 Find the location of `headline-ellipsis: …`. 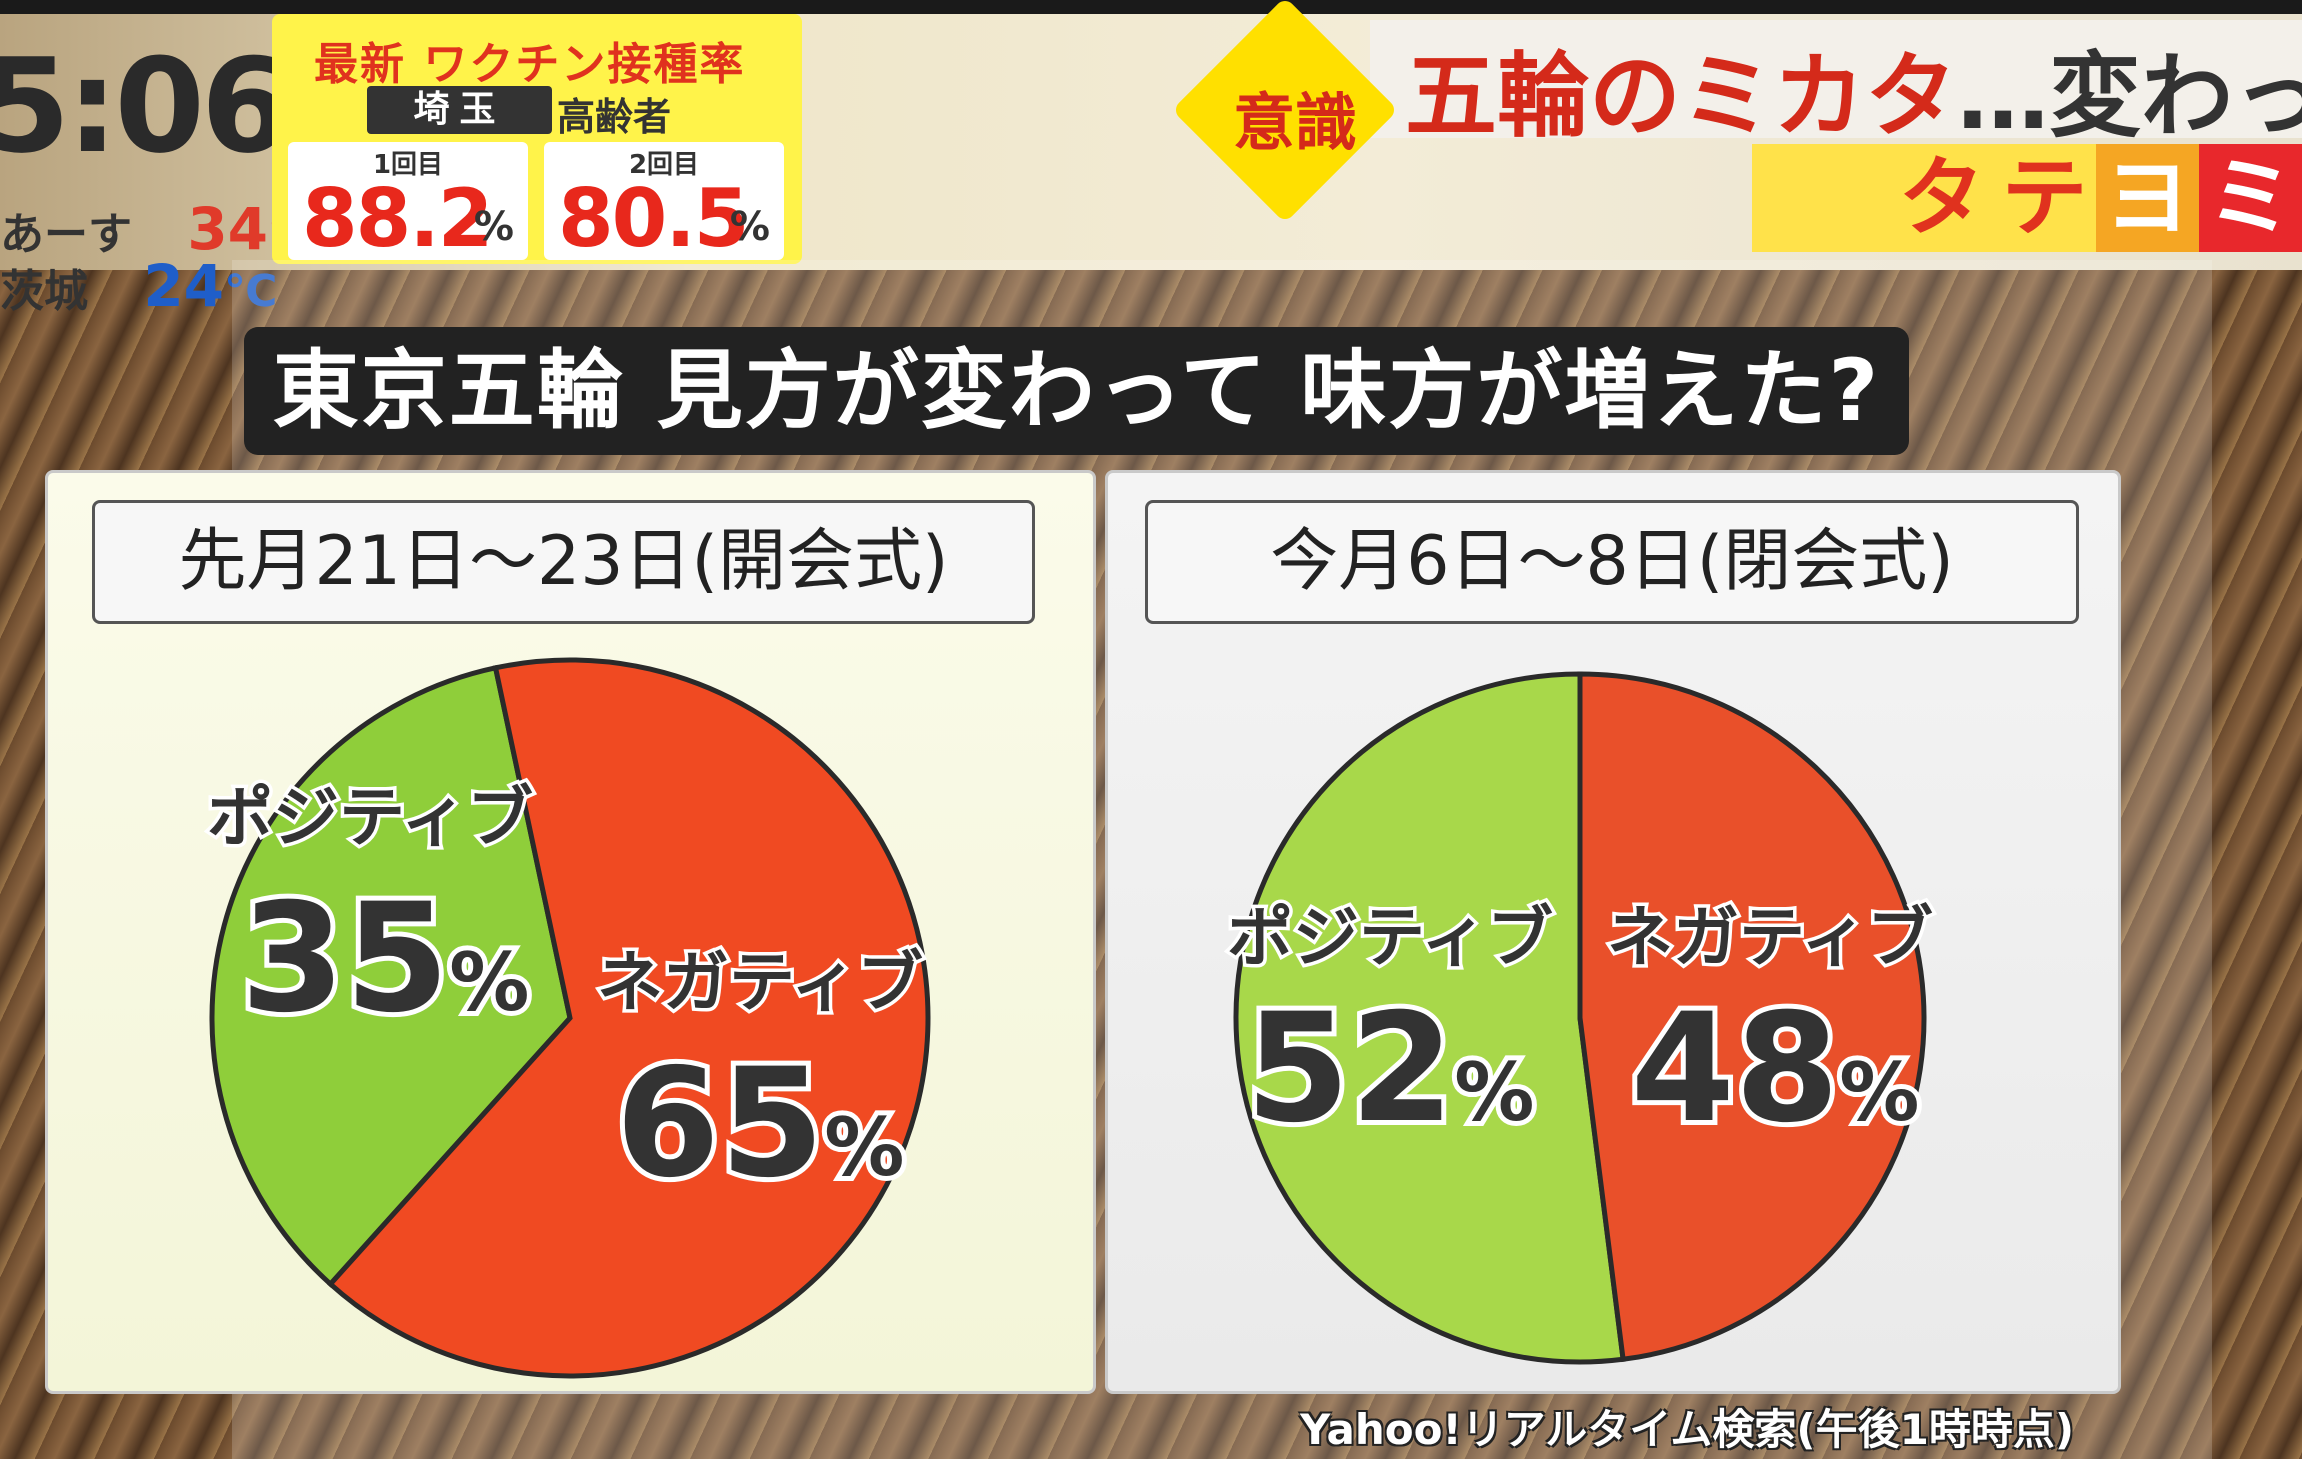

headline-ellipsis: … is located at coordinates (2003, 96).